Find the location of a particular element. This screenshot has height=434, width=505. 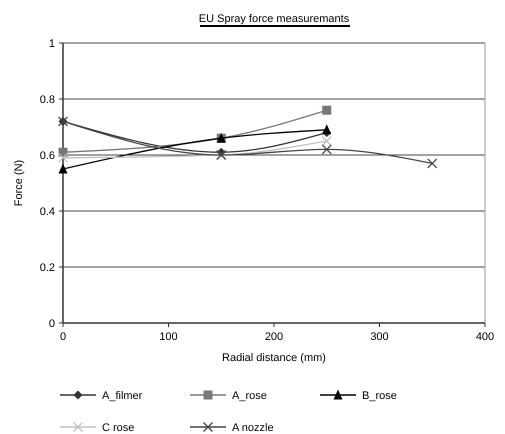

y-axis-title: Force (N) is located at coordinates (19, 183).